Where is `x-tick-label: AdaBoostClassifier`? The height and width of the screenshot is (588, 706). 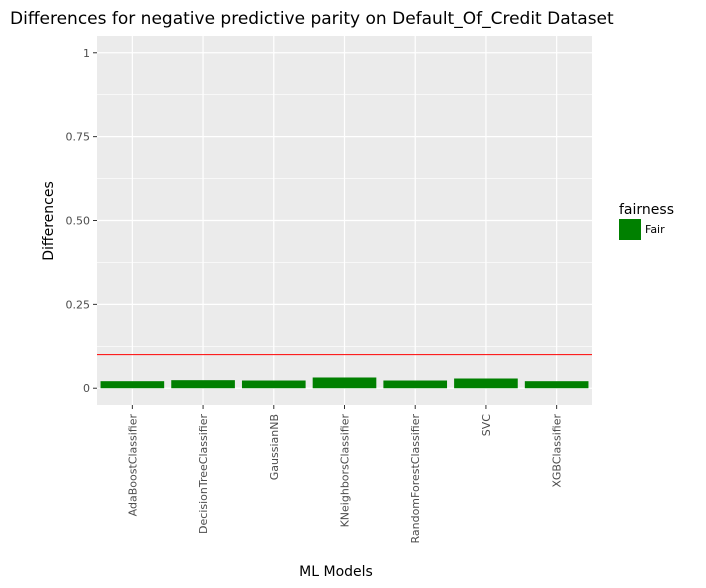
x-tick-label: AdaBoostClassifier is located at coordinates (132, 465).